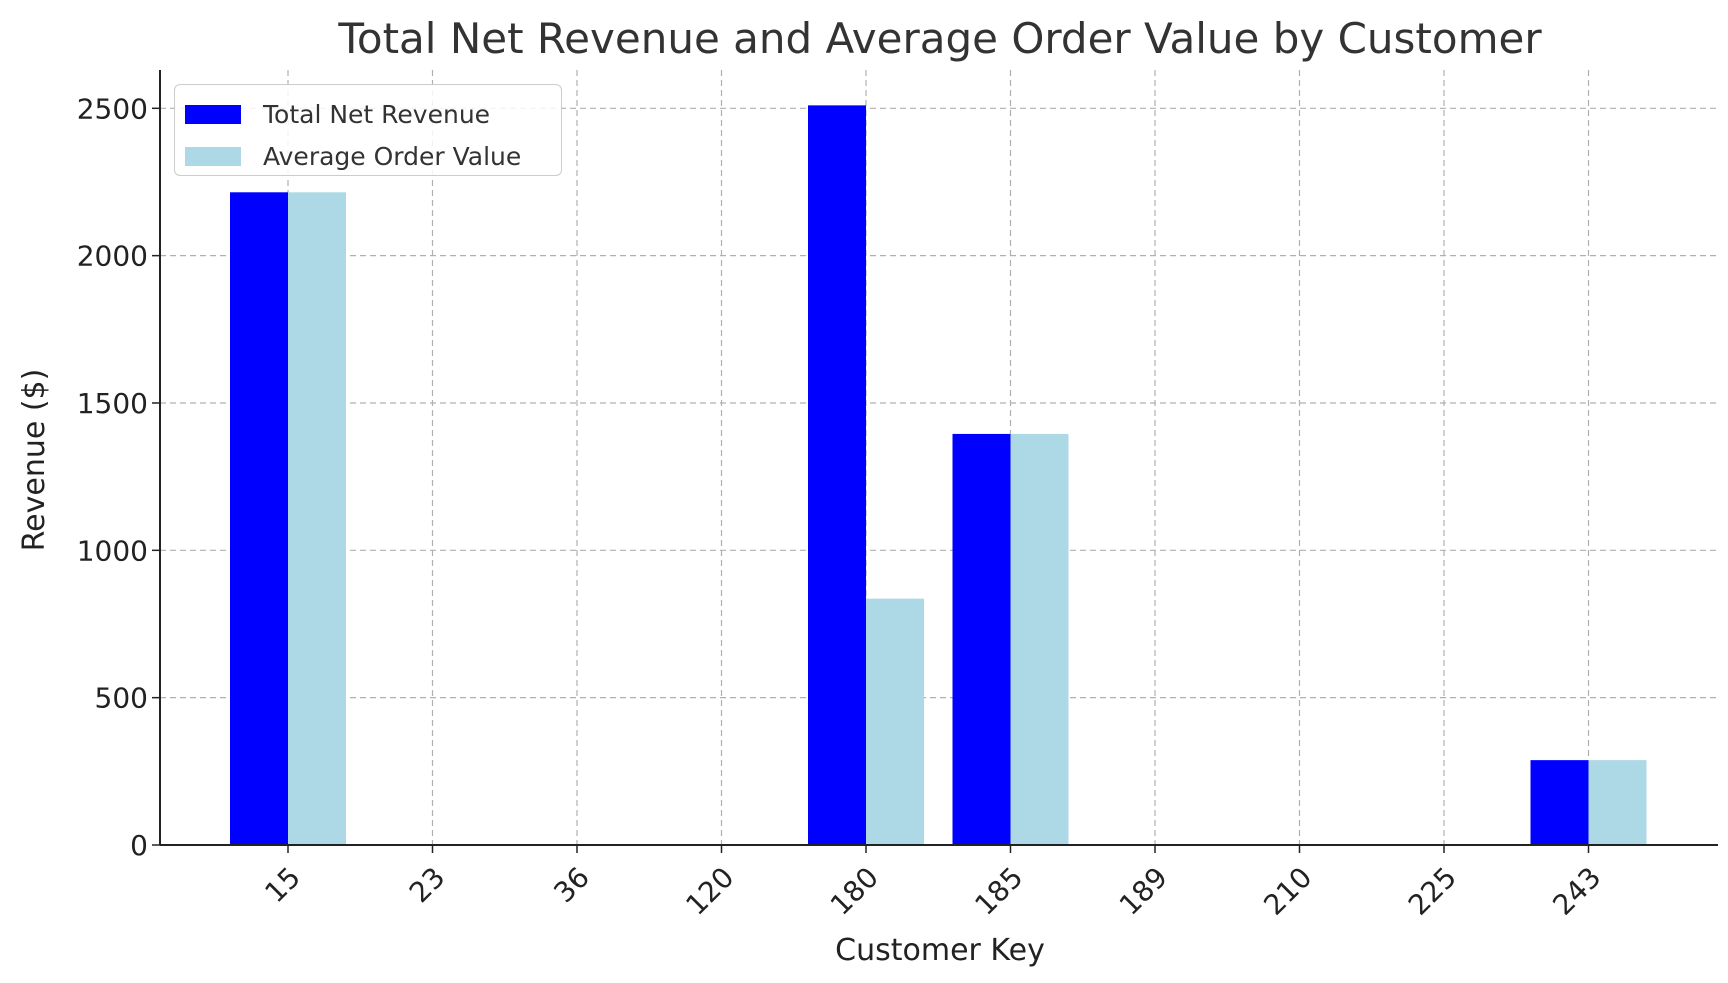 The height and width of the screenshot is (983, 1728). I want to click on x-axis-ticks: 15 23 36 120 180 185 189 210 225 243, so click(932, 883).